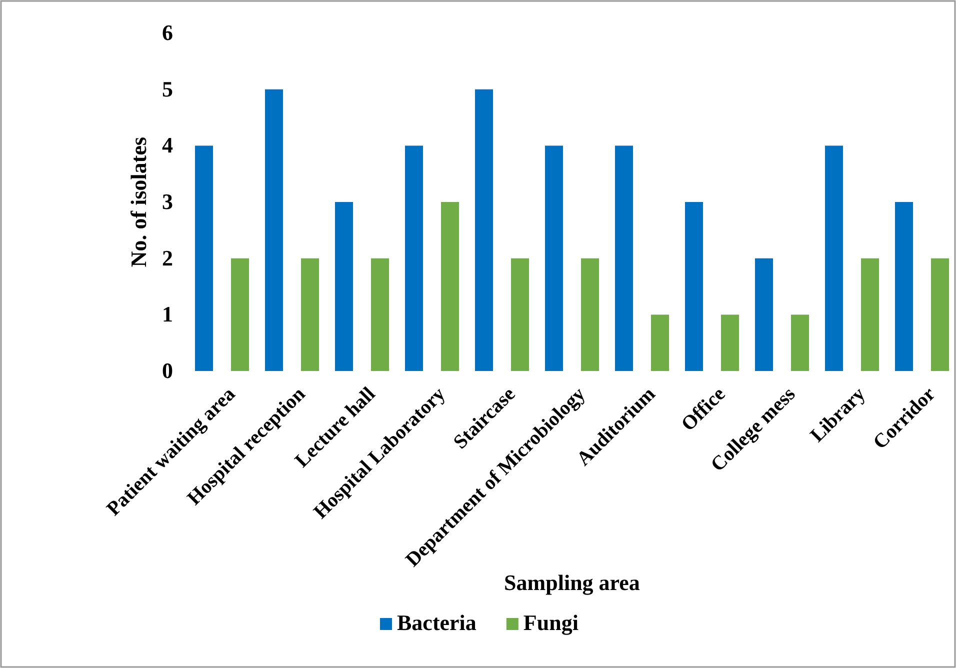 This screenshot has height=670, width=958. What do you see at coordinates (138, 202) in the screenshot?
I see `y-axis-title: No. of isolates` at bounding box center [138, 202].